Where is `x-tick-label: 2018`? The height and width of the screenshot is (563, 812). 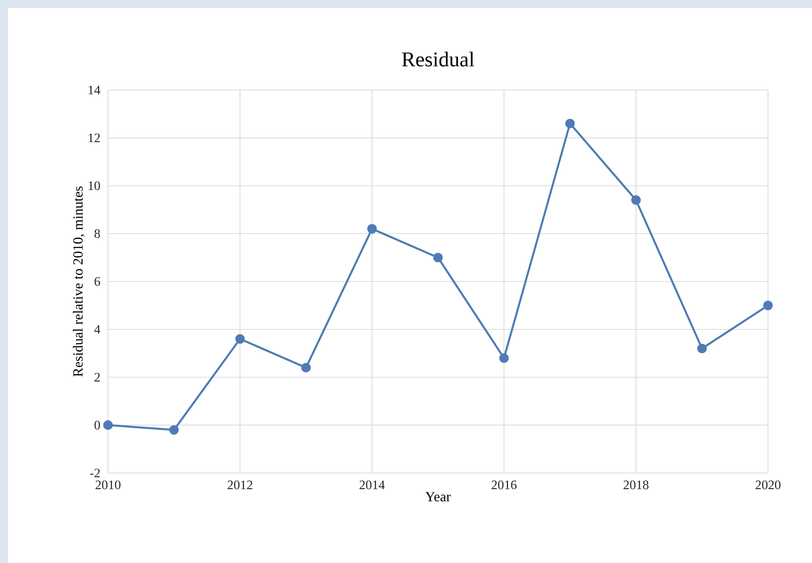
x-tick-label: 2018 is located at coordinates (636, 485).